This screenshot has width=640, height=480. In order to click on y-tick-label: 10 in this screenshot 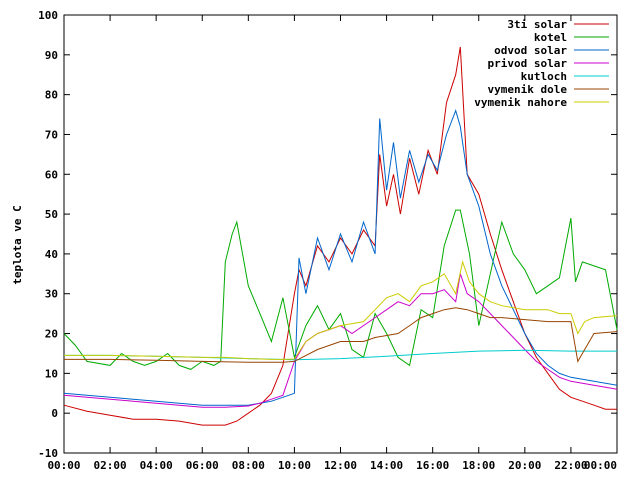, I will do `click(51, 373)`.